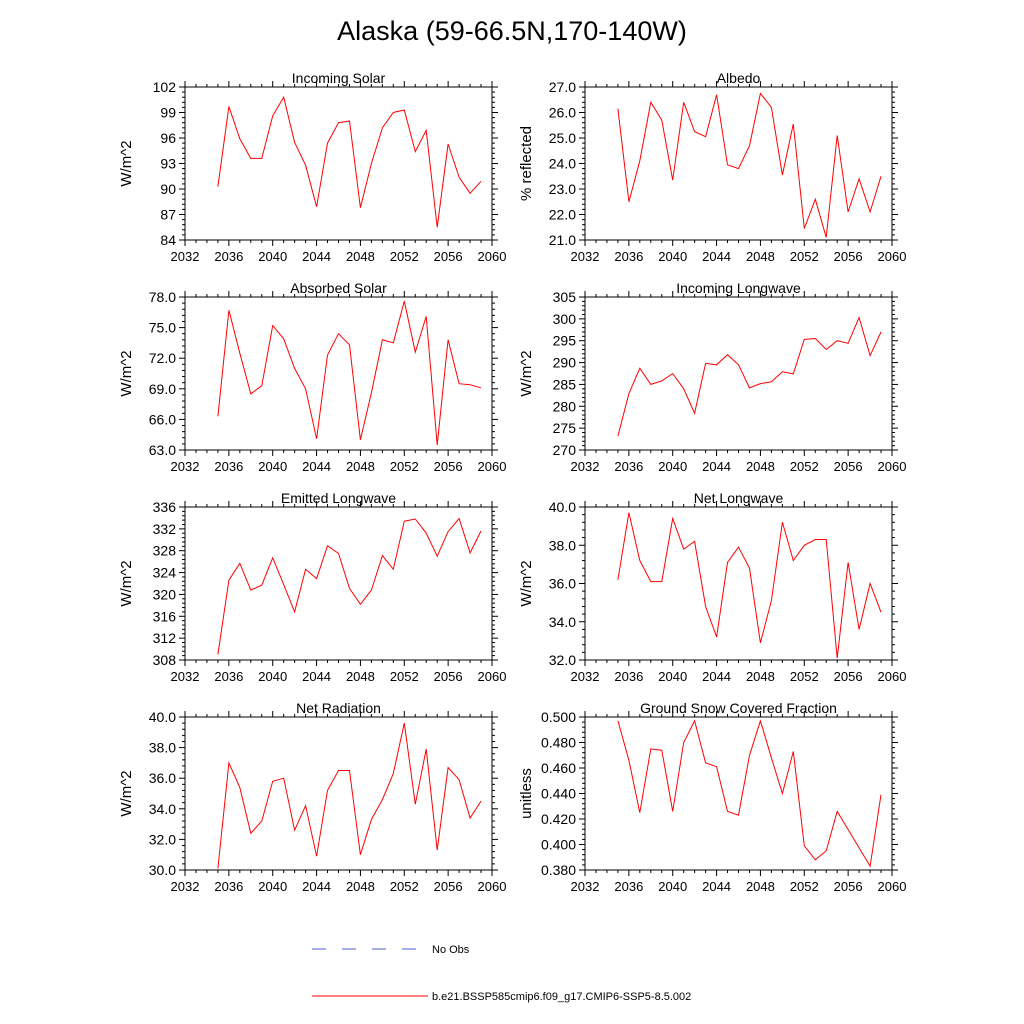  What do you see at coordinates (558, 794) in the screenshot?
I see `y-tick-label: 0.440` at bounding box center [558, 794].